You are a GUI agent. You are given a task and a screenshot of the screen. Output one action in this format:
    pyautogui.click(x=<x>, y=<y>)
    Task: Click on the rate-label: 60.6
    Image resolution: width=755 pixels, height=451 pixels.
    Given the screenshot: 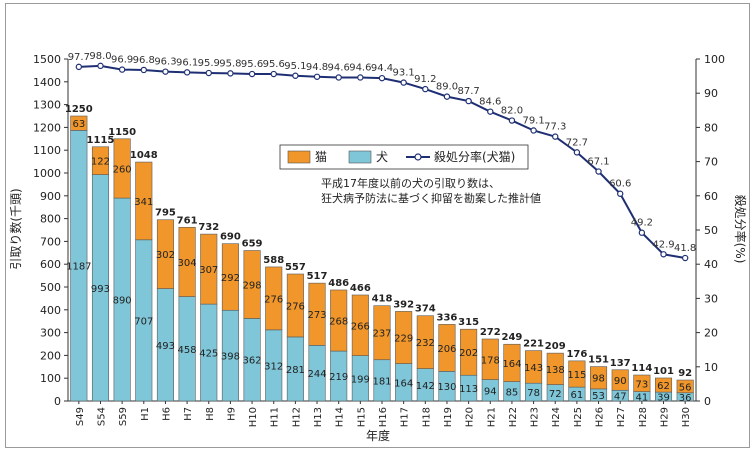 What is the action you would take?
    pyautogui.click(x=620, y=184)
    